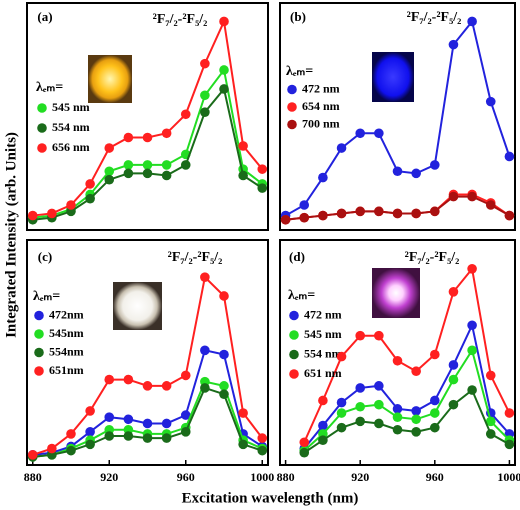 The width and height of the screenshot is (520, 510). Describe the element at coordinates (407, 386) in the screenshot. I see `series-line` at that location.